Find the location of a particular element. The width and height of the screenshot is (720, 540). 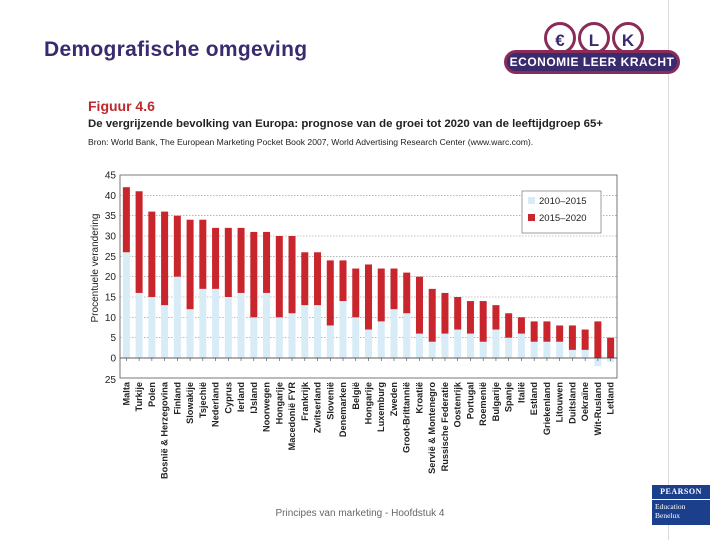

category-label: Oekraïne is located at coordinates (585, 401).